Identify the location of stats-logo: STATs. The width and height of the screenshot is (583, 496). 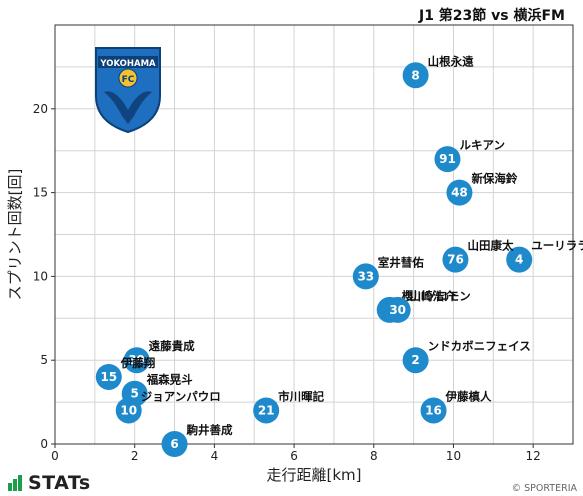
(49, 483).